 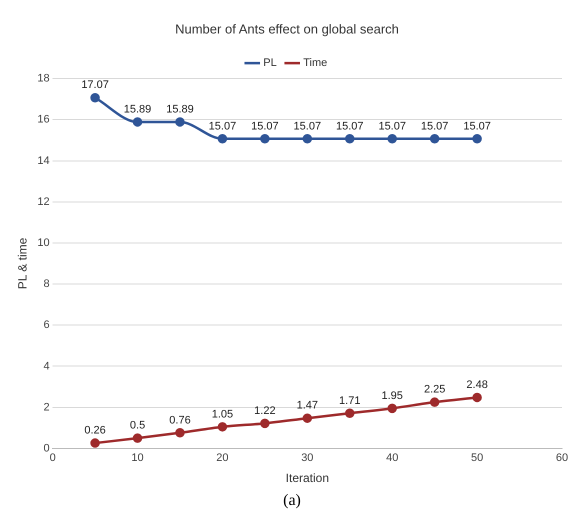 I want to click on x-tick-label: 50, so click(x=477, y=458).